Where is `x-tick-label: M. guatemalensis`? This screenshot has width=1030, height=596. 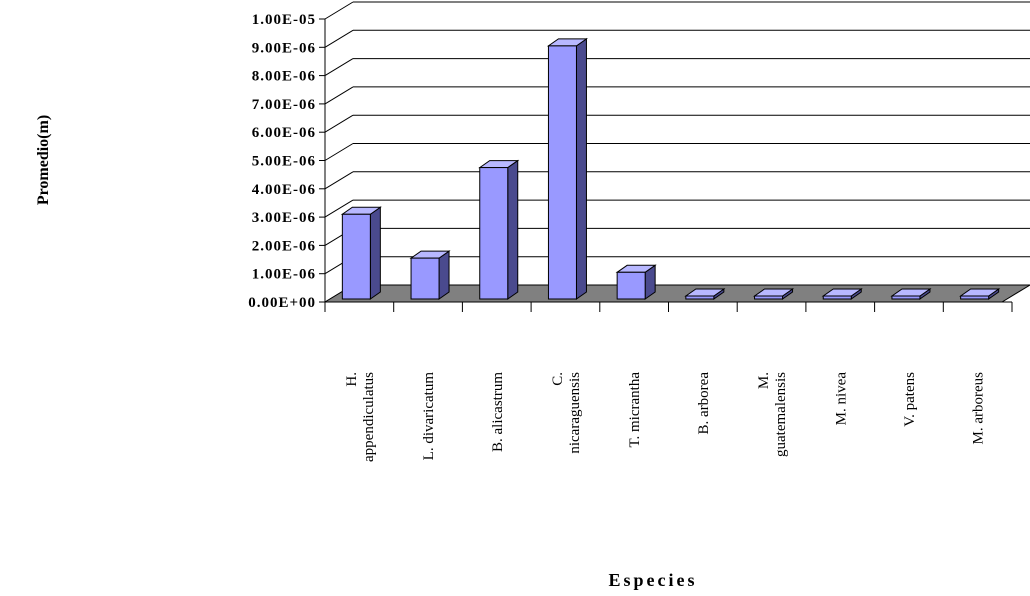
x-tick-label: M. guatemalensis is located at coordinates (772, 414).